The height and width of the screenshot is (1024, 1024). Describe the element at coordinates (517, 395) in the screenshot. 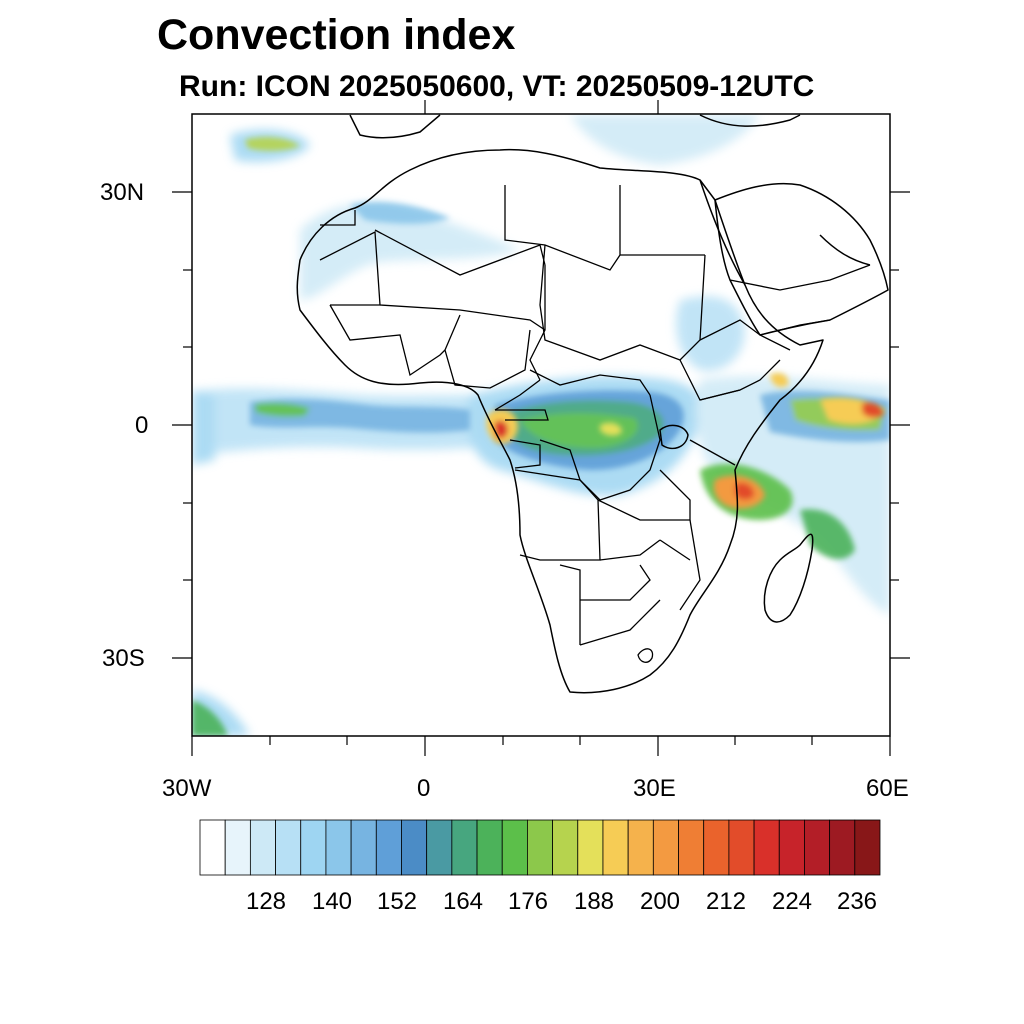

I see `border-cameroon` at that location.